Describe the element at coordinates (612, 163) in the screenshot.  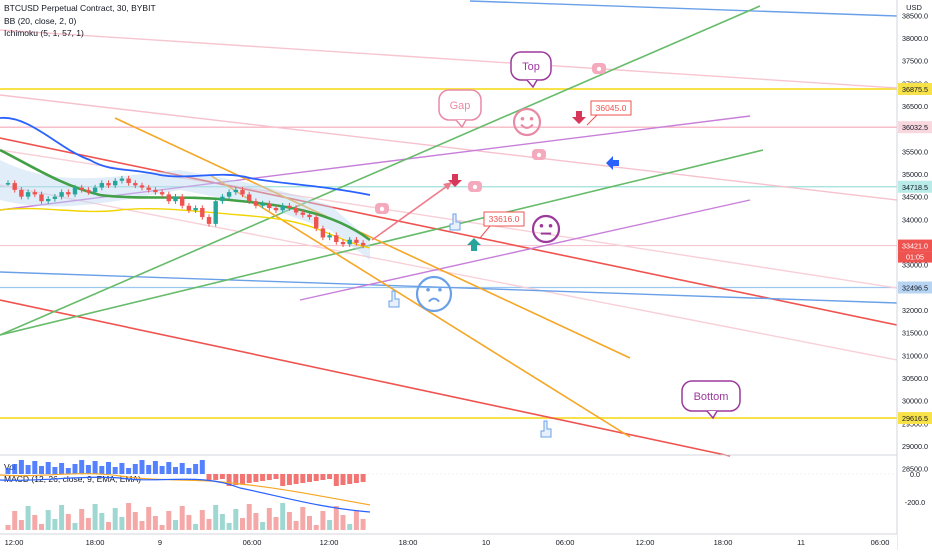
I see `arrow-left-icon` at that location.